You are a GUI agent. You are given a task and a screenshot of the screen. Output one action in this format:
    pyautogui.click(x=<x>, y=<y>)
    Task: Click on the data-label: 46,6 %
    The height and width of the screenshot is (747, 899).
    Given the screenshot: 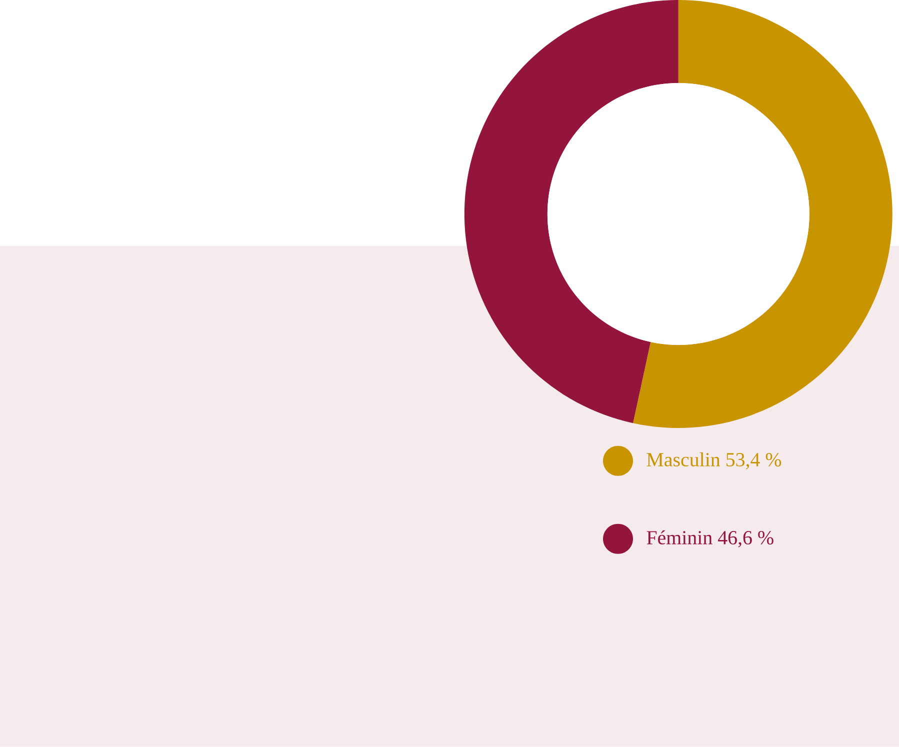 What is the action you would take?
    pyautogui.click(x=746, y=539)
    